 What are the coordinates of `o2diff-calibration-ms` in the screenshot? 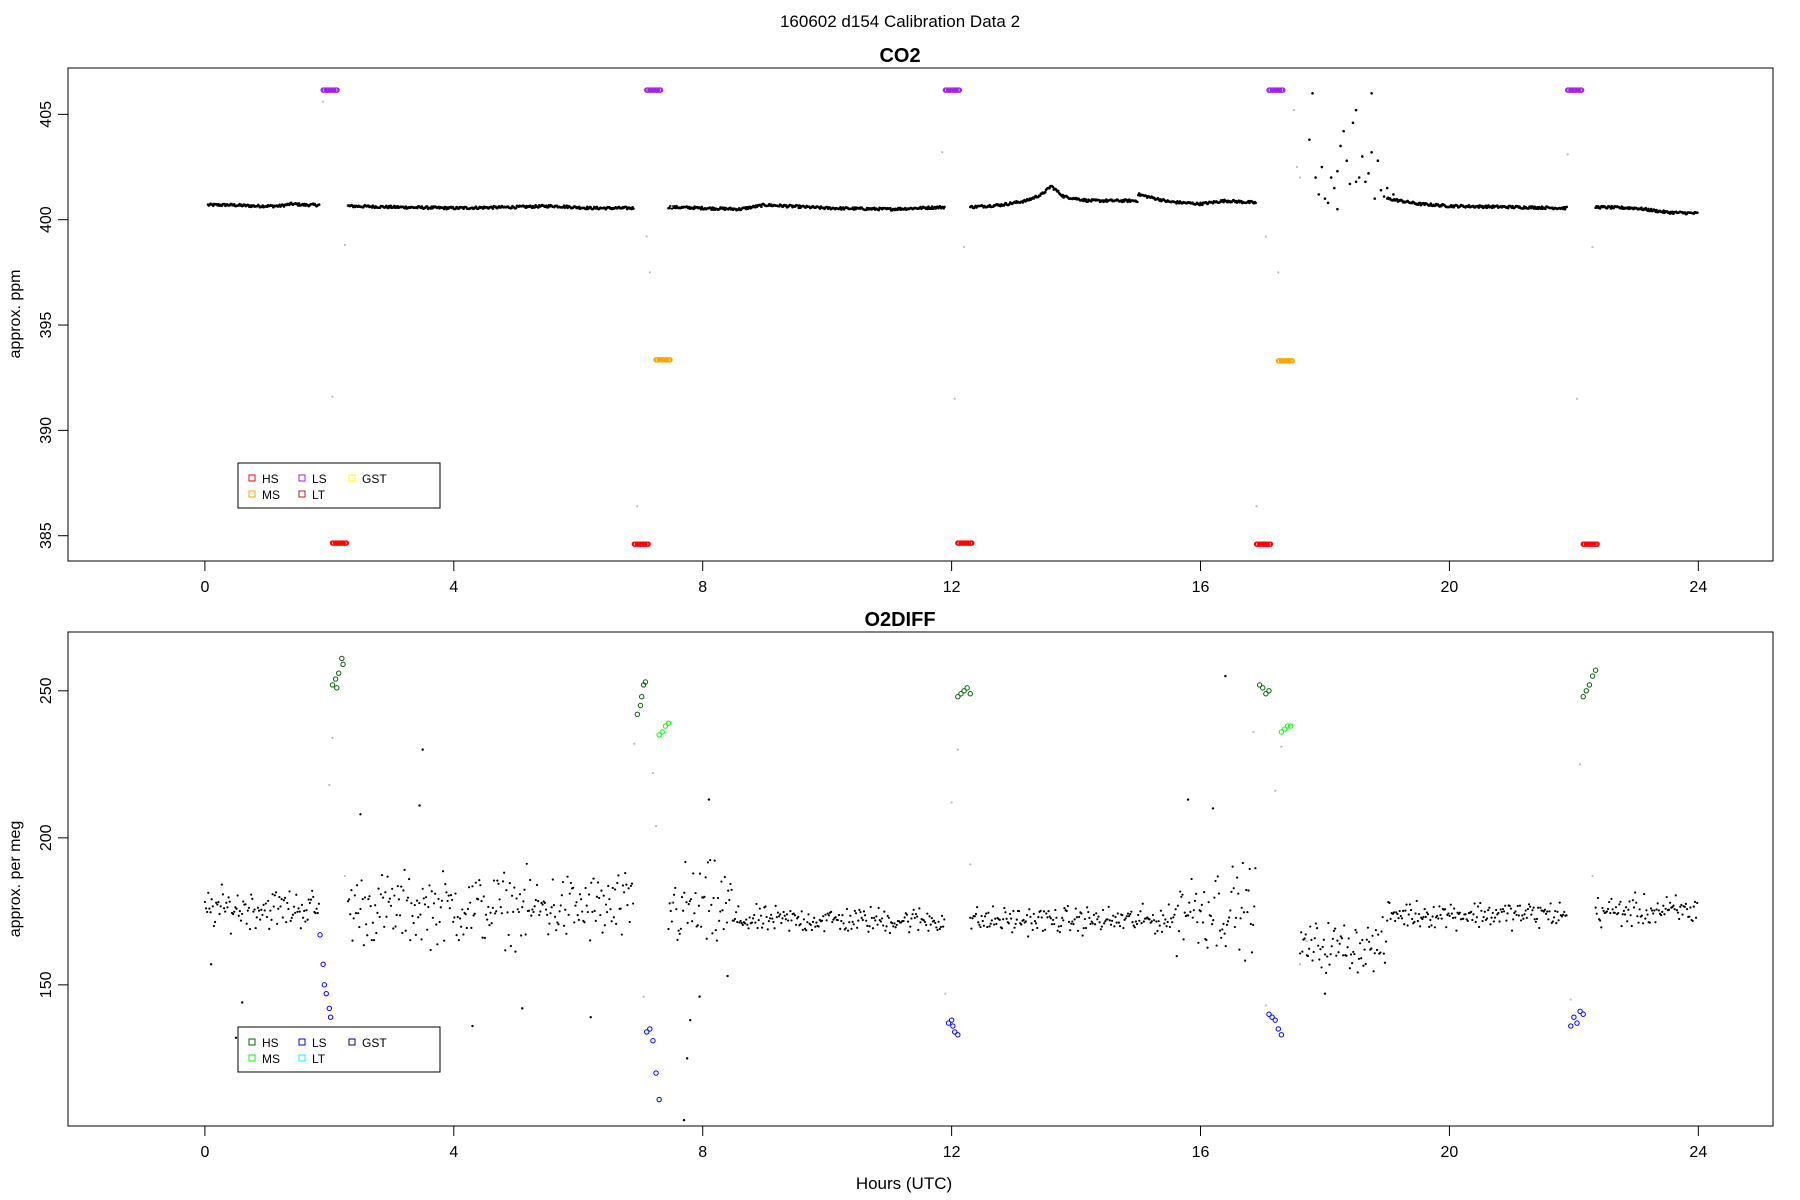 It's located at (1284, 729).